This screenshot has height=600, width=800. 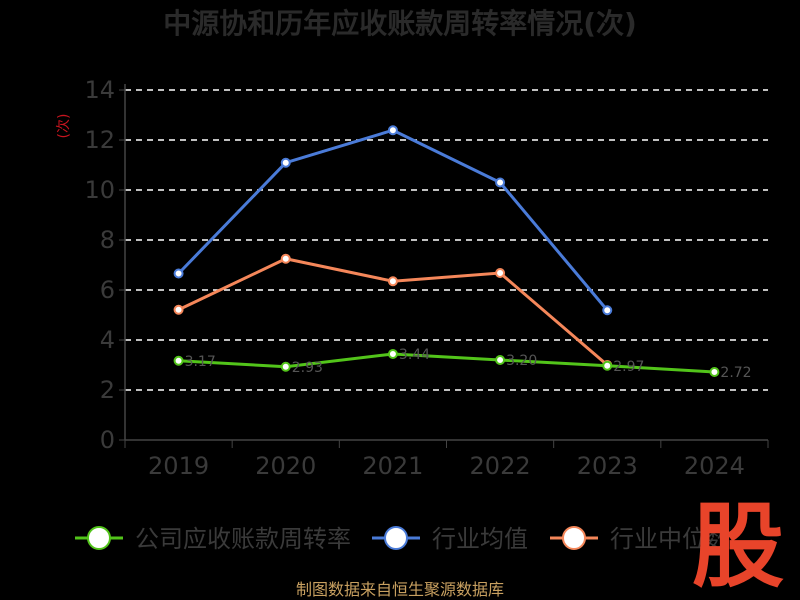 I want to click on legend-label-1: 行业均值, so click(x=480, y=539).